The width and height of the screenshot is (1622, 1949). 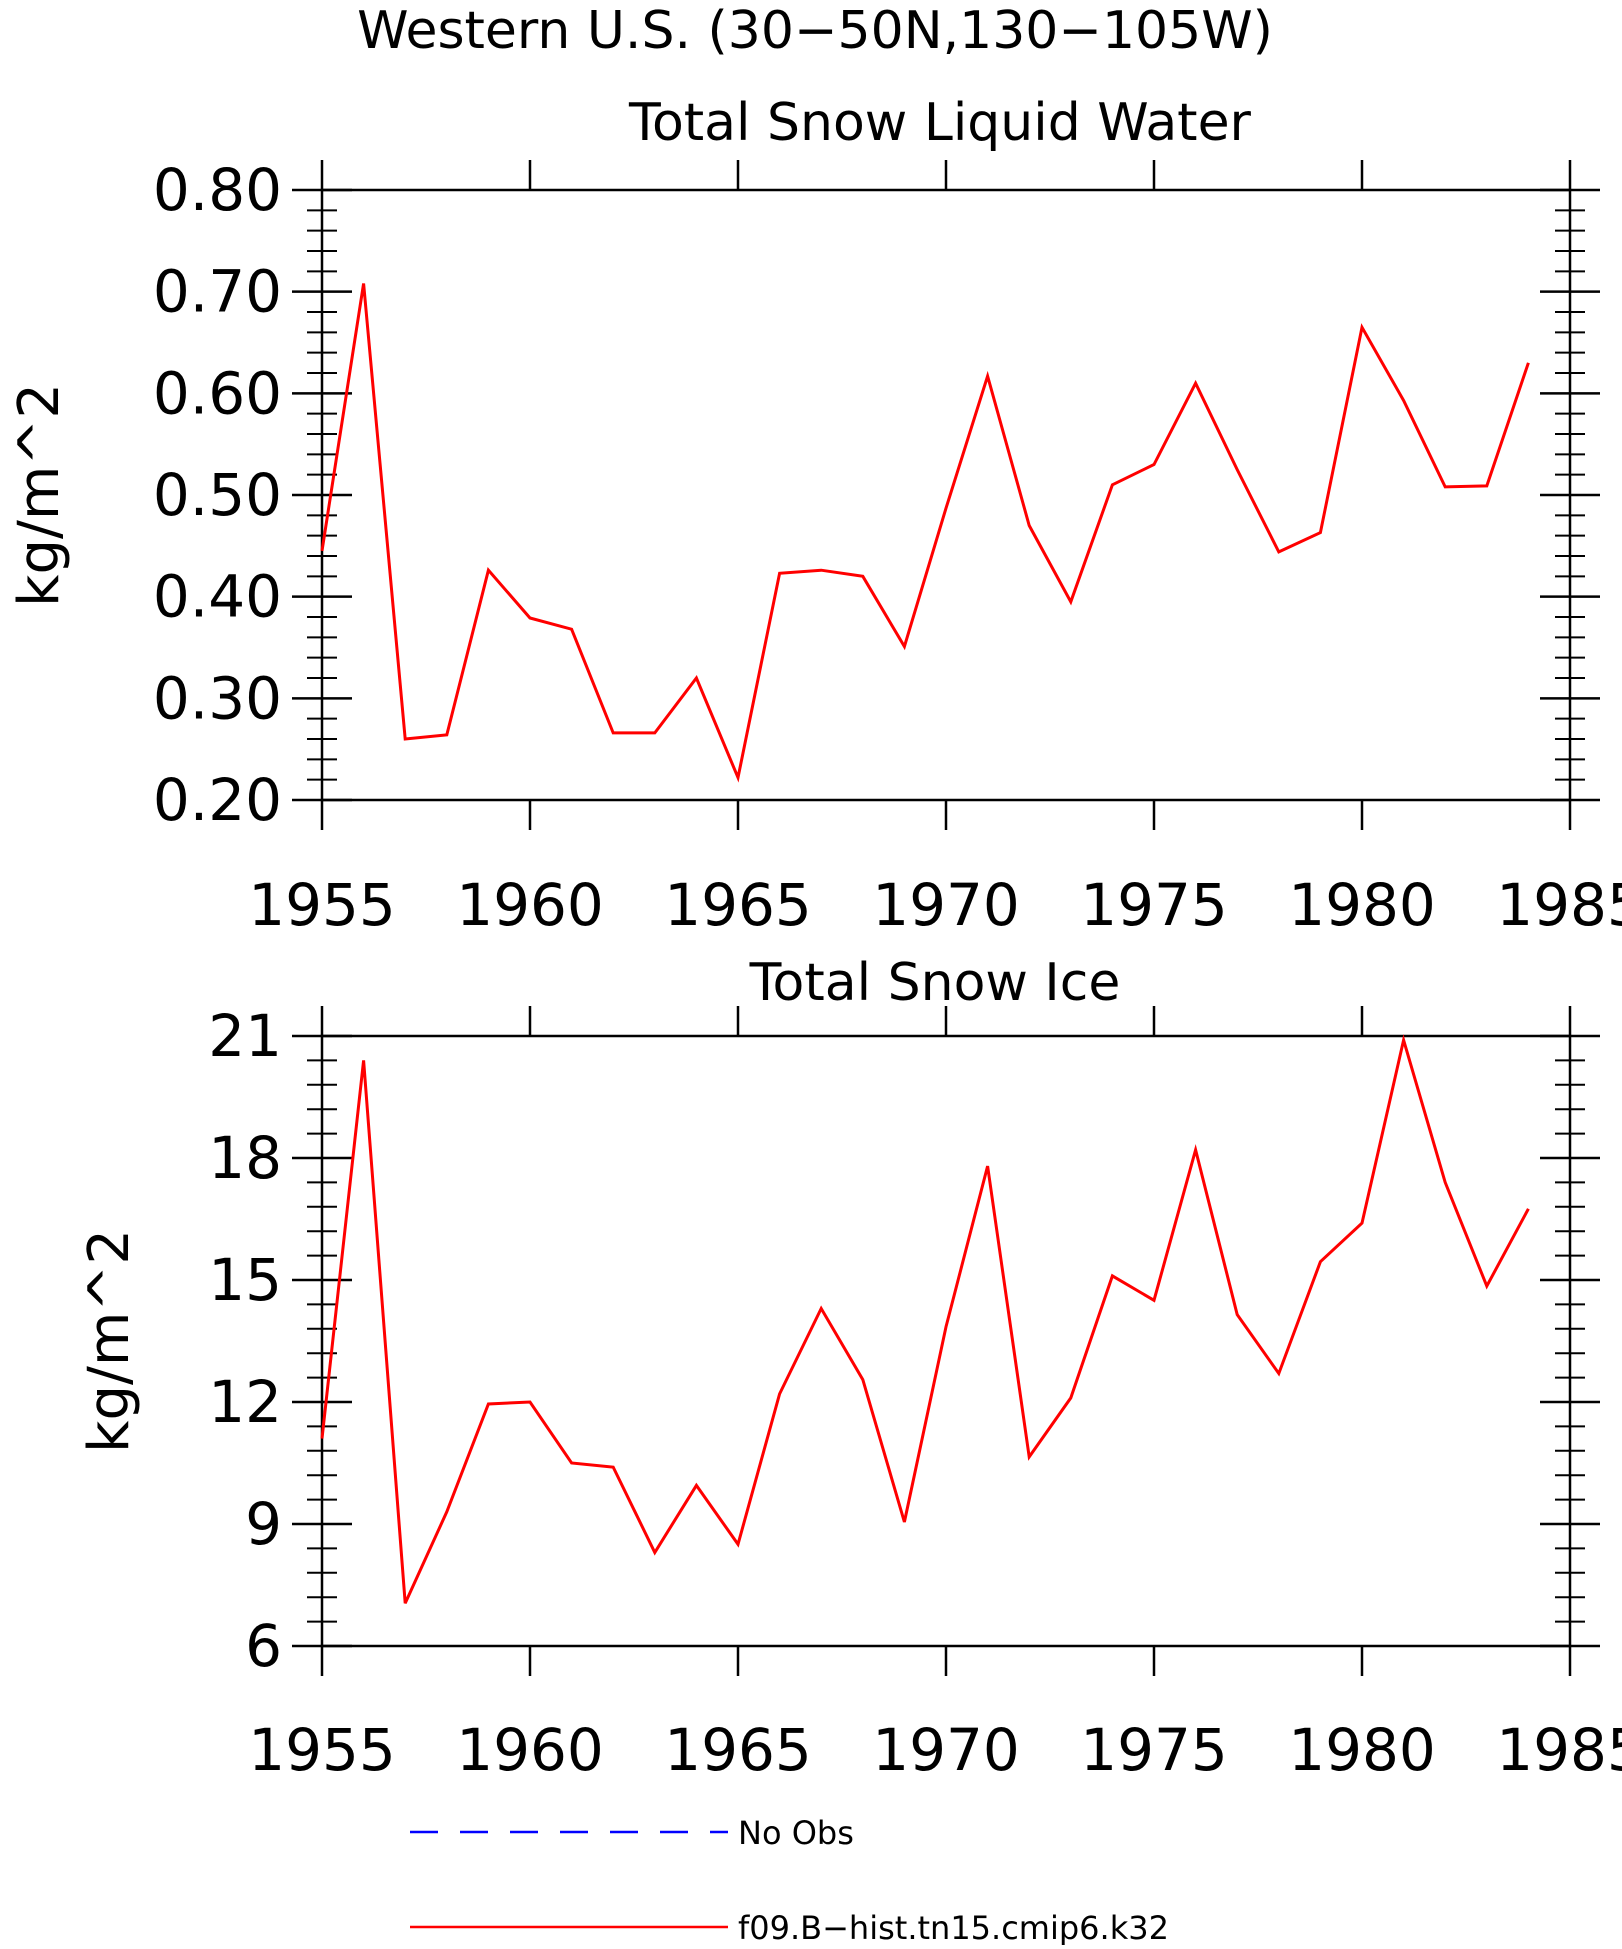 What do you see at coordinates (217, 190) in the screenshot?
I see `y-tick-label: 0.80` at bounding box center [217, 190].